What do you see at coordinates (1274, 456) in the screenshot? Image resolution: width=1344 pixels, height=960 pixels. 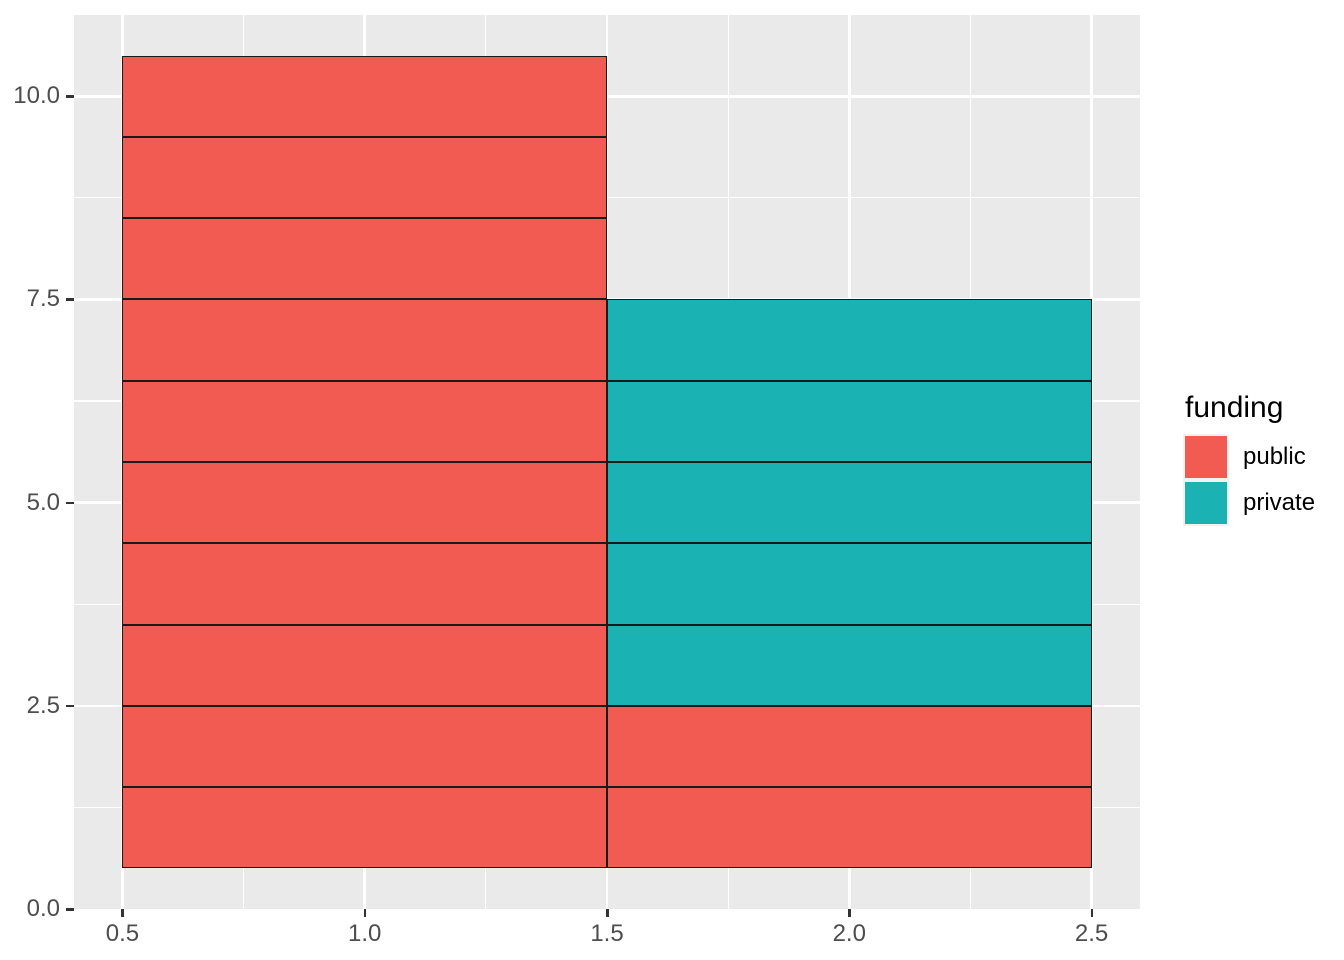 I see `legend-item-label: public` at bounding box center [1274, 456].